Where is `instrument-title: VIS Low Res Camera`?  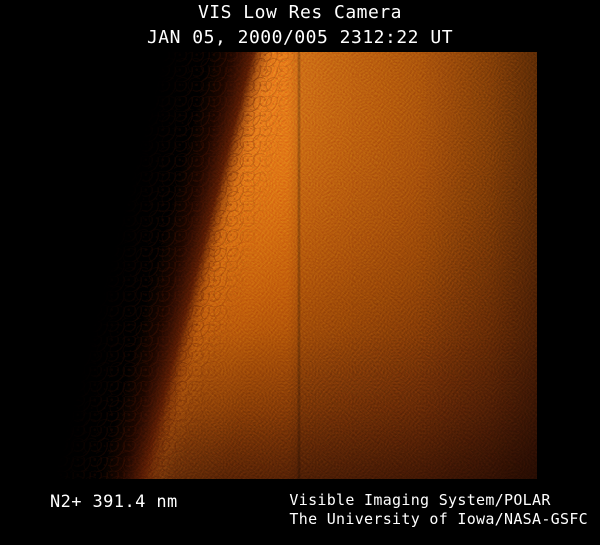 instrument-title: VIS Low Res Camera is located at coordinates (300, 12).